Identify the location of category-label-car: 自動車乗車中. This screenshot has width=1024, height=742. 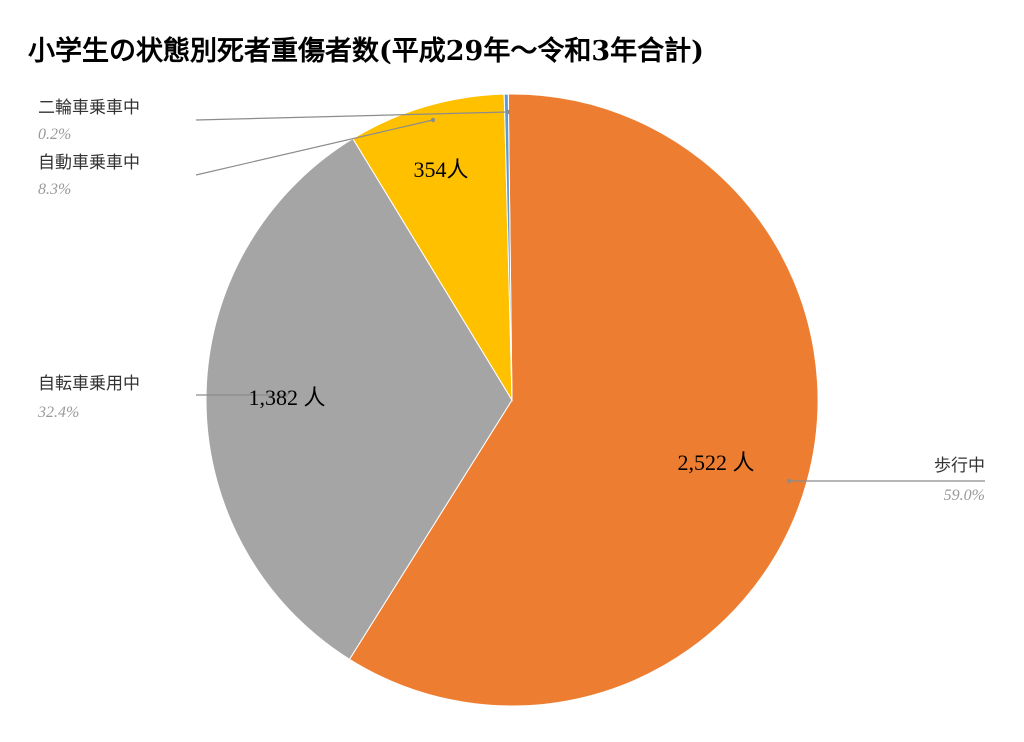
(89, 163).